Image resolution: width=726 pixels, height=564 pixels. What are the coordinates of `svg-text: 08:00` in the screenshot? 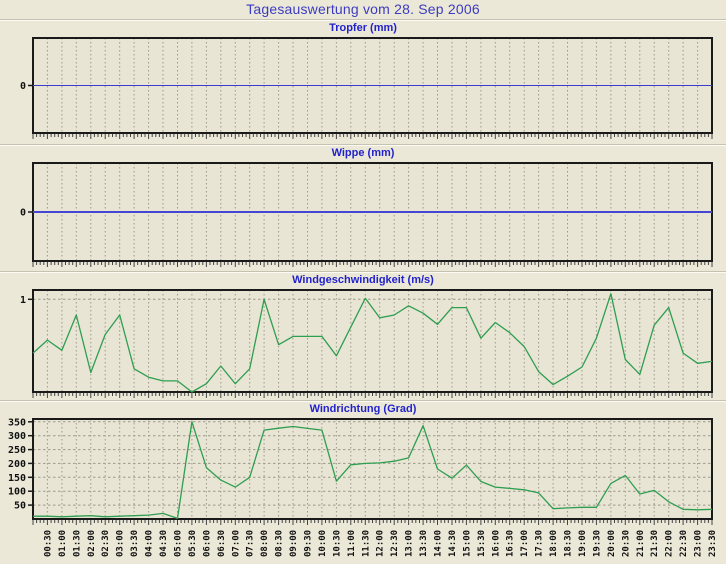 It's located at (265, 543).